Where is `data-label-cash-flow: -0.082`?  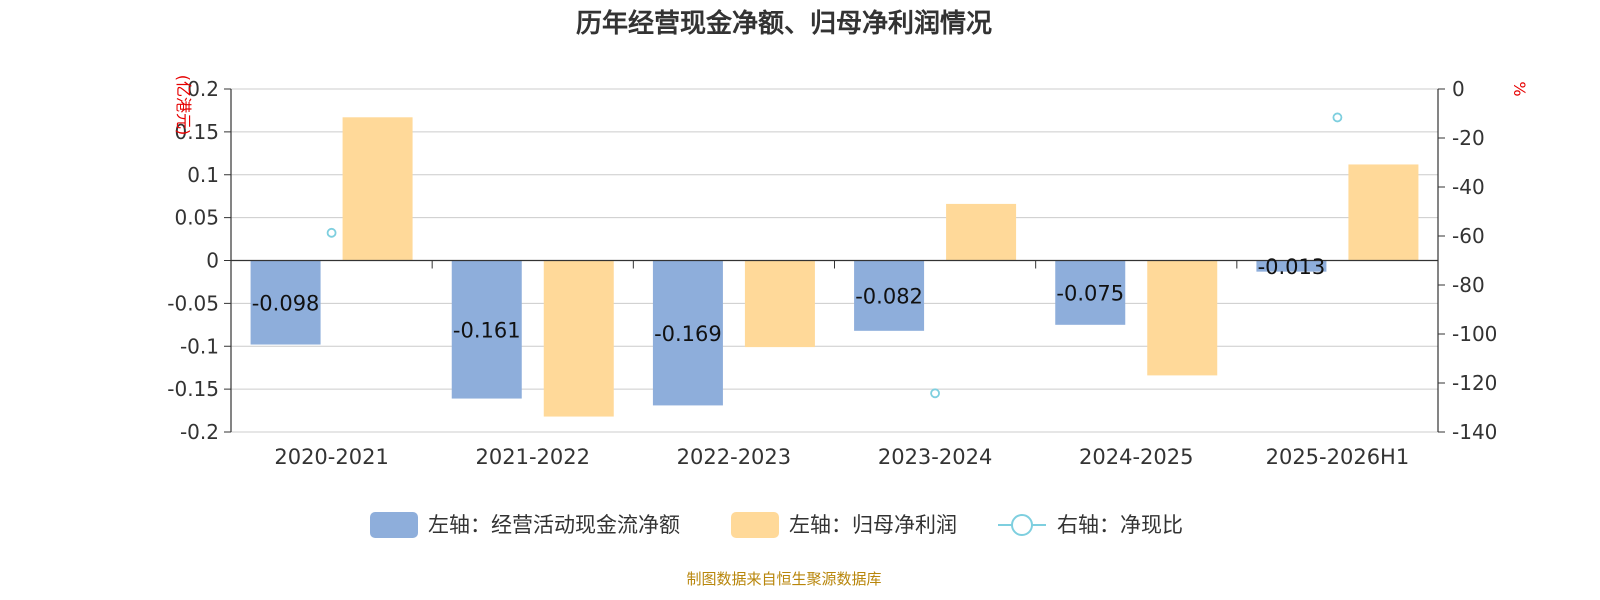
data-label-cash-flow: -0.082 is located at coordinates (889, 297).